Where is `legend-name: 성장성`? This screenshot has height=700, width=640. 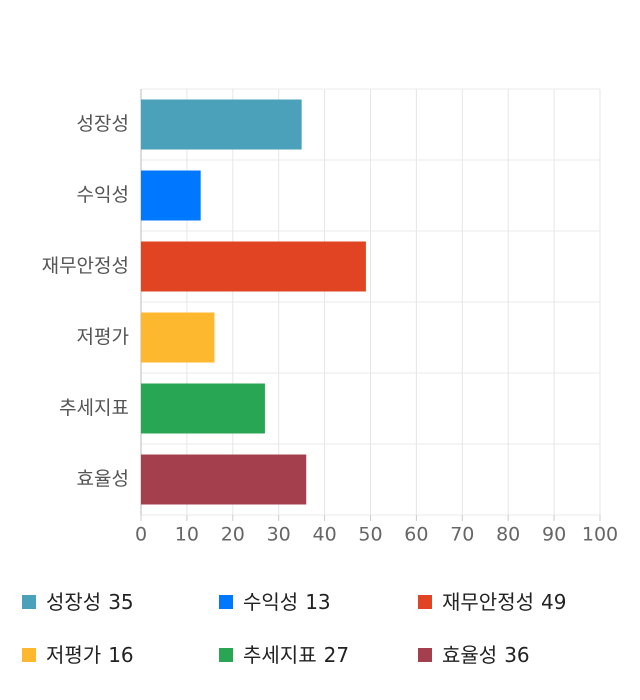
legend-name: 성장성 is located at coordinates (73, 602).